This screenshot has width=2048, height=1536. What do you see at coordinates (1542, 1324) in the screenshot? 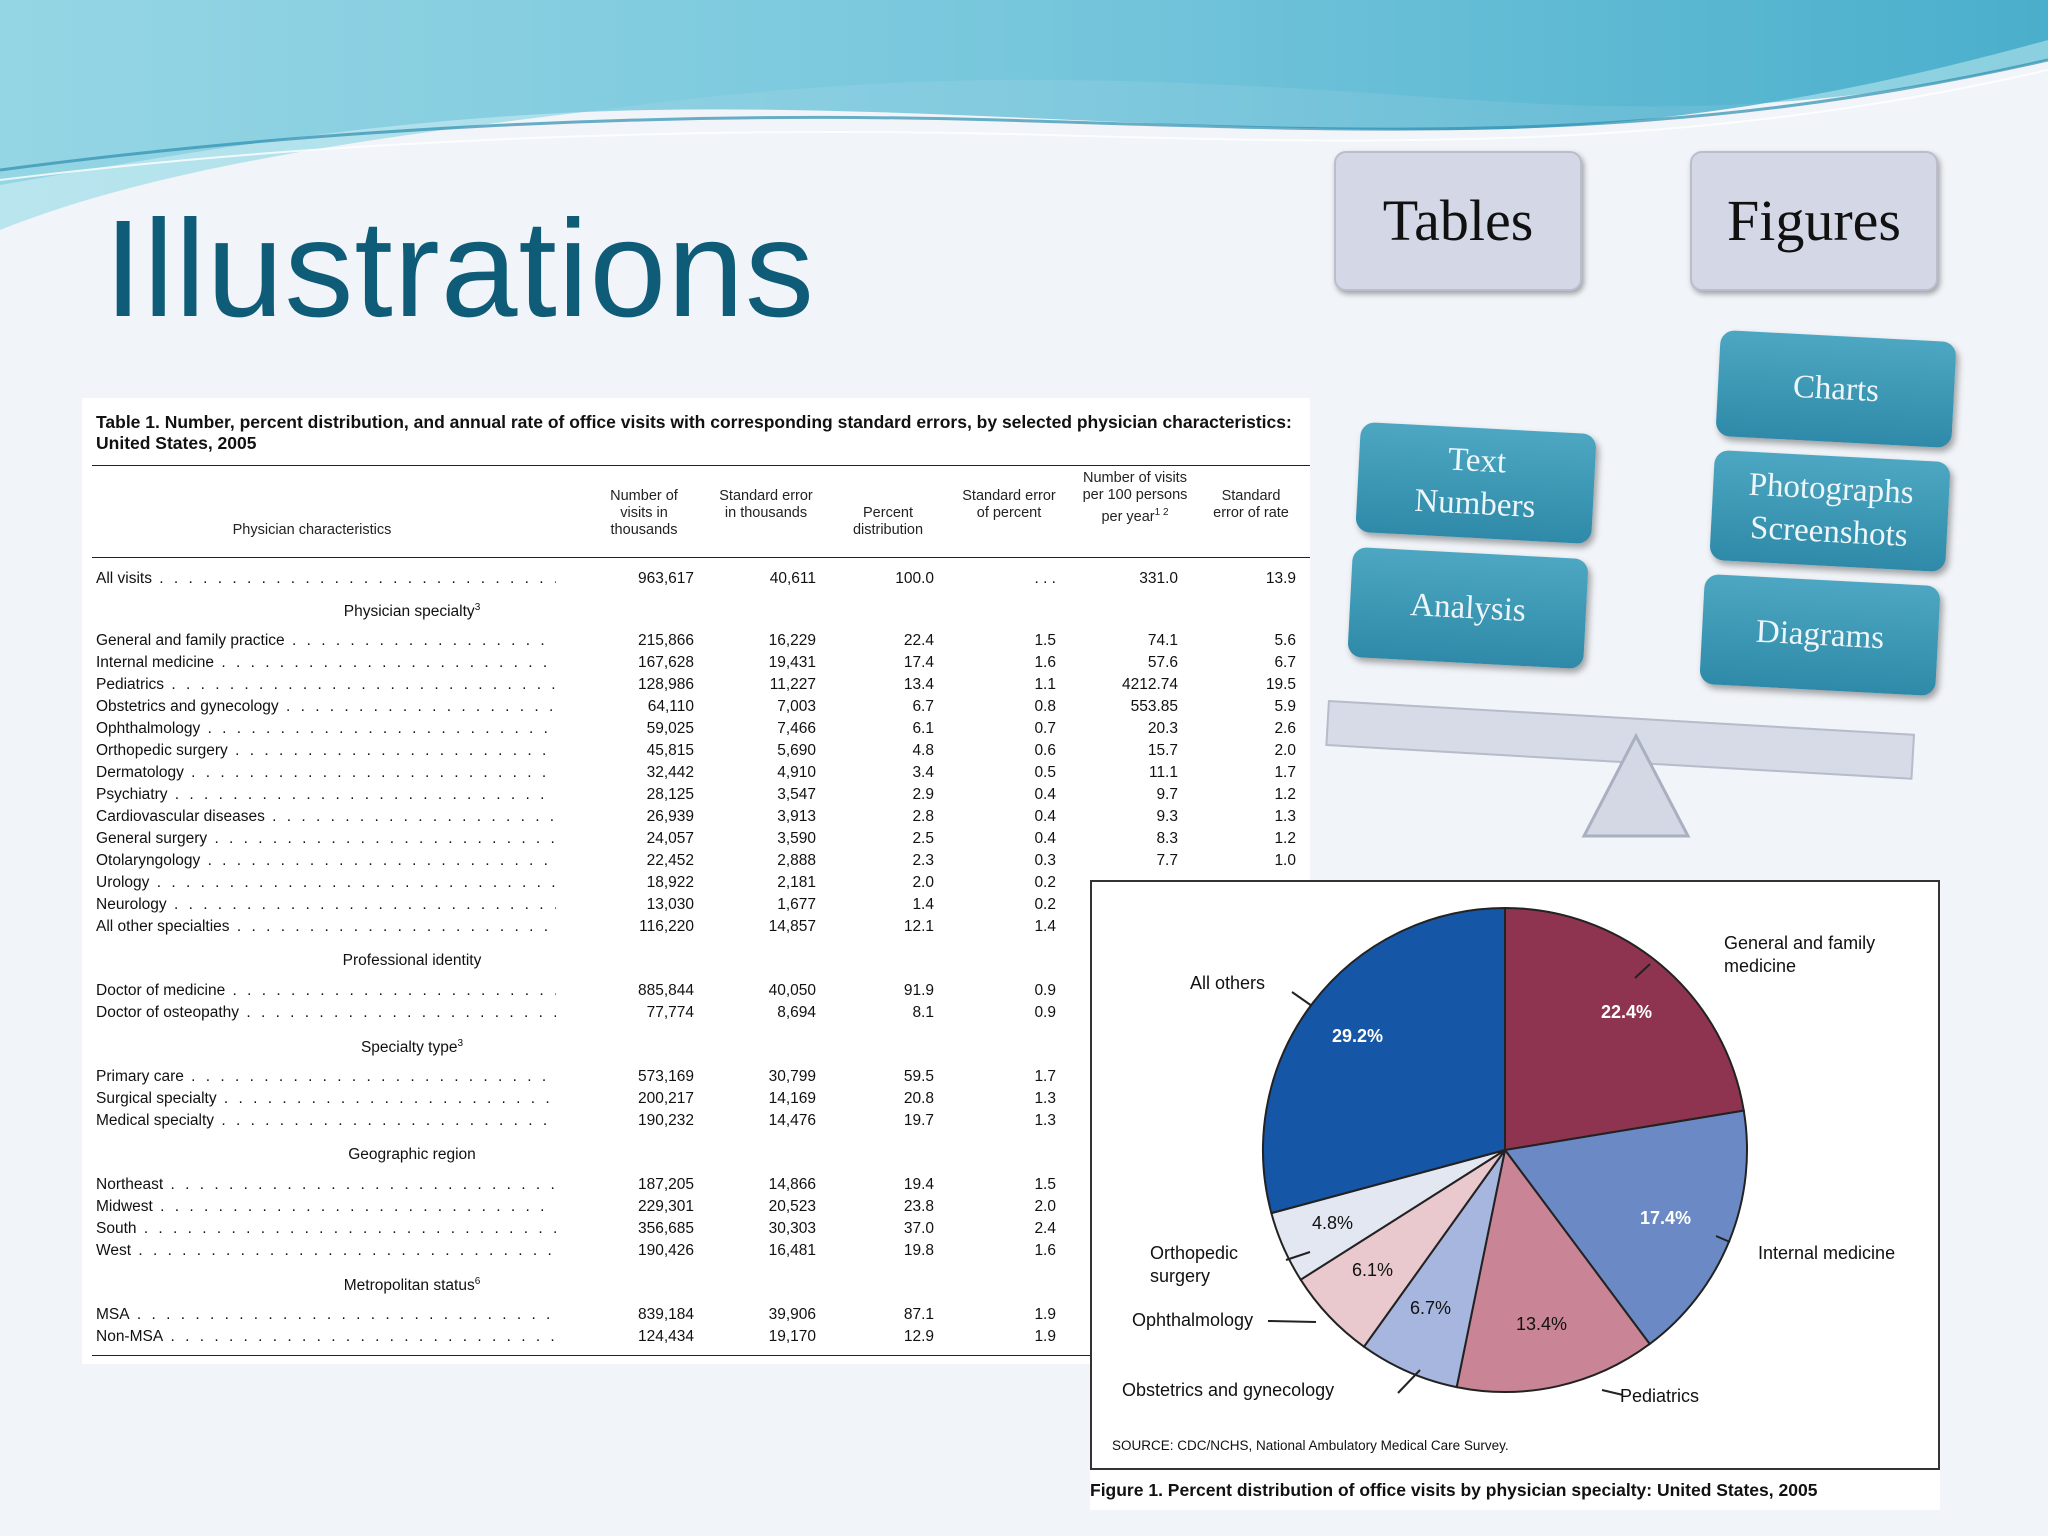
I see `pct-pediatrics: 13.4%` at bounding box center [1542, 1324].